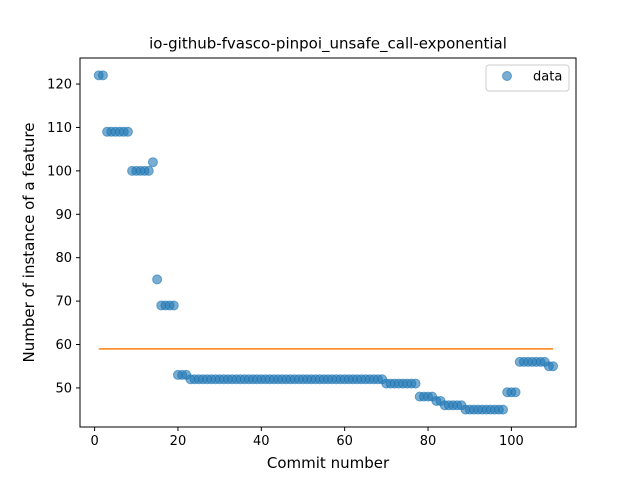 This screenshot has height=480, width=640. Describe the element at coordinates (507, 76) in the screenshot. I see `legend-marker` at that location.